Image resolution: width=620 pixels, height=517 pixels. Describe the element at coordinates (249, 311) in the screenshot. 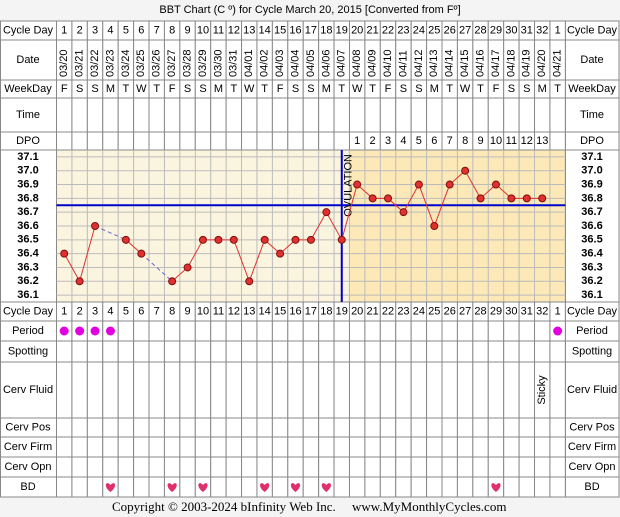

I see `cycle_days-label: 13` at that location.